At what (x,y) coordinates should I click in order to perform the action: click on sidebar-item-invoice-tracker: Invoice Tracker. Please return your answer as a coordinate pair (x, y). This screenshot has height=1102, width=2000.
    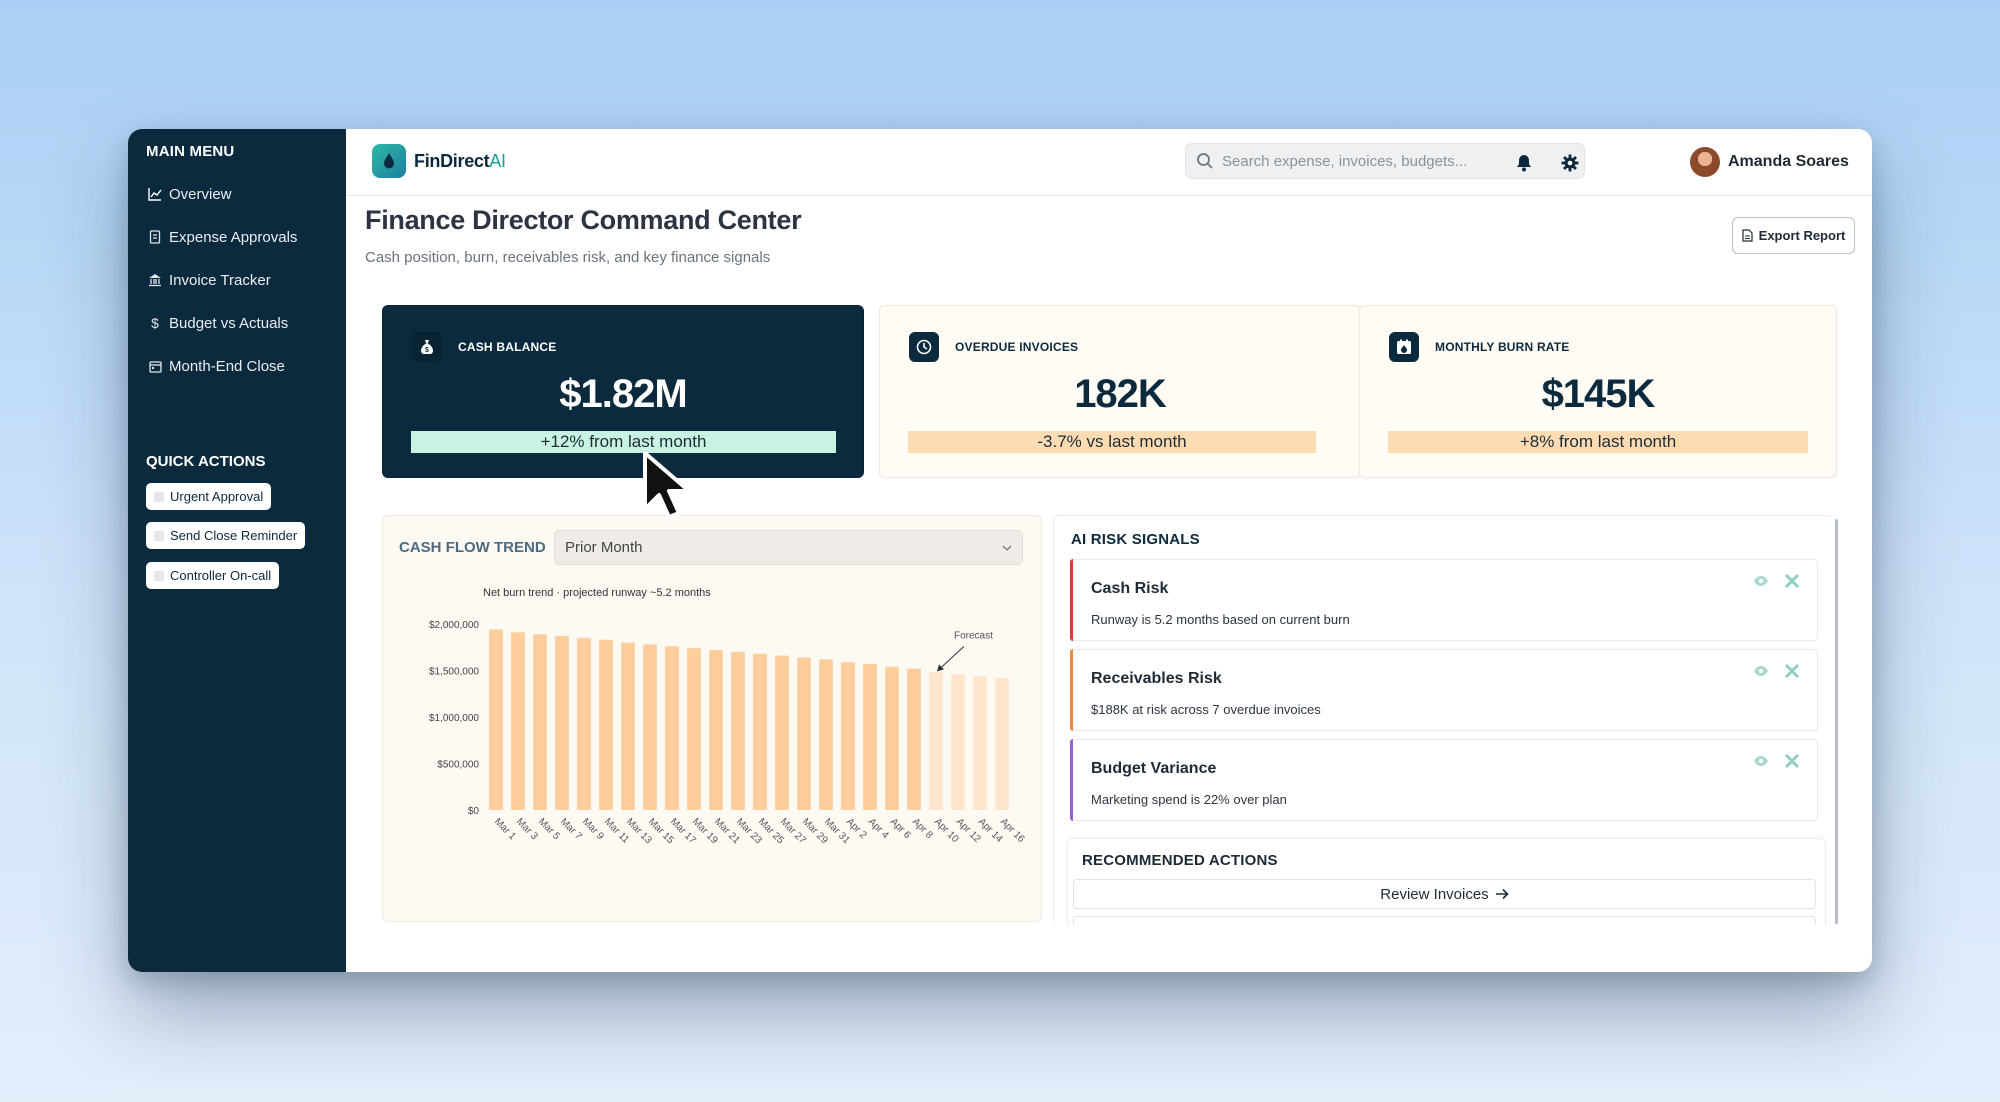
    Looking at the image, I should click on (209, 280).